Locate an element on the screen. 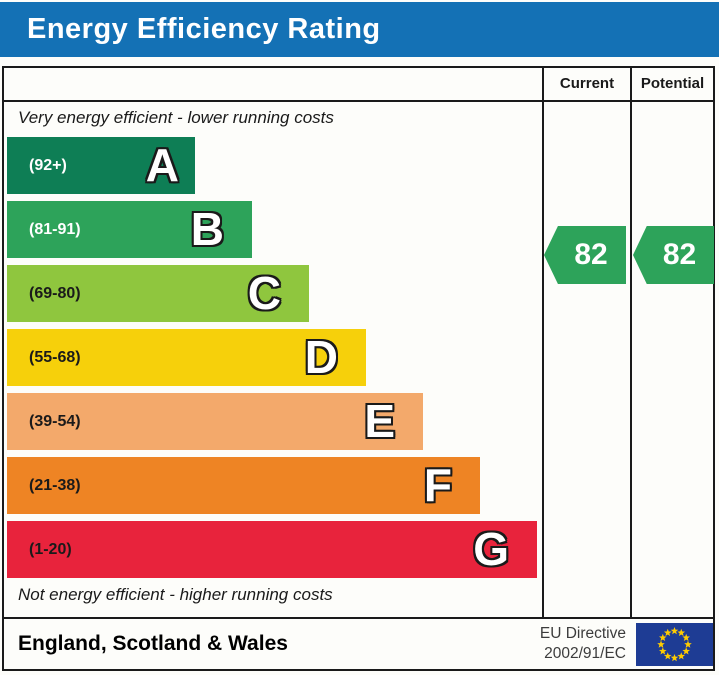  band-row-e: (39-54) E is located at coordinates (274, 421).